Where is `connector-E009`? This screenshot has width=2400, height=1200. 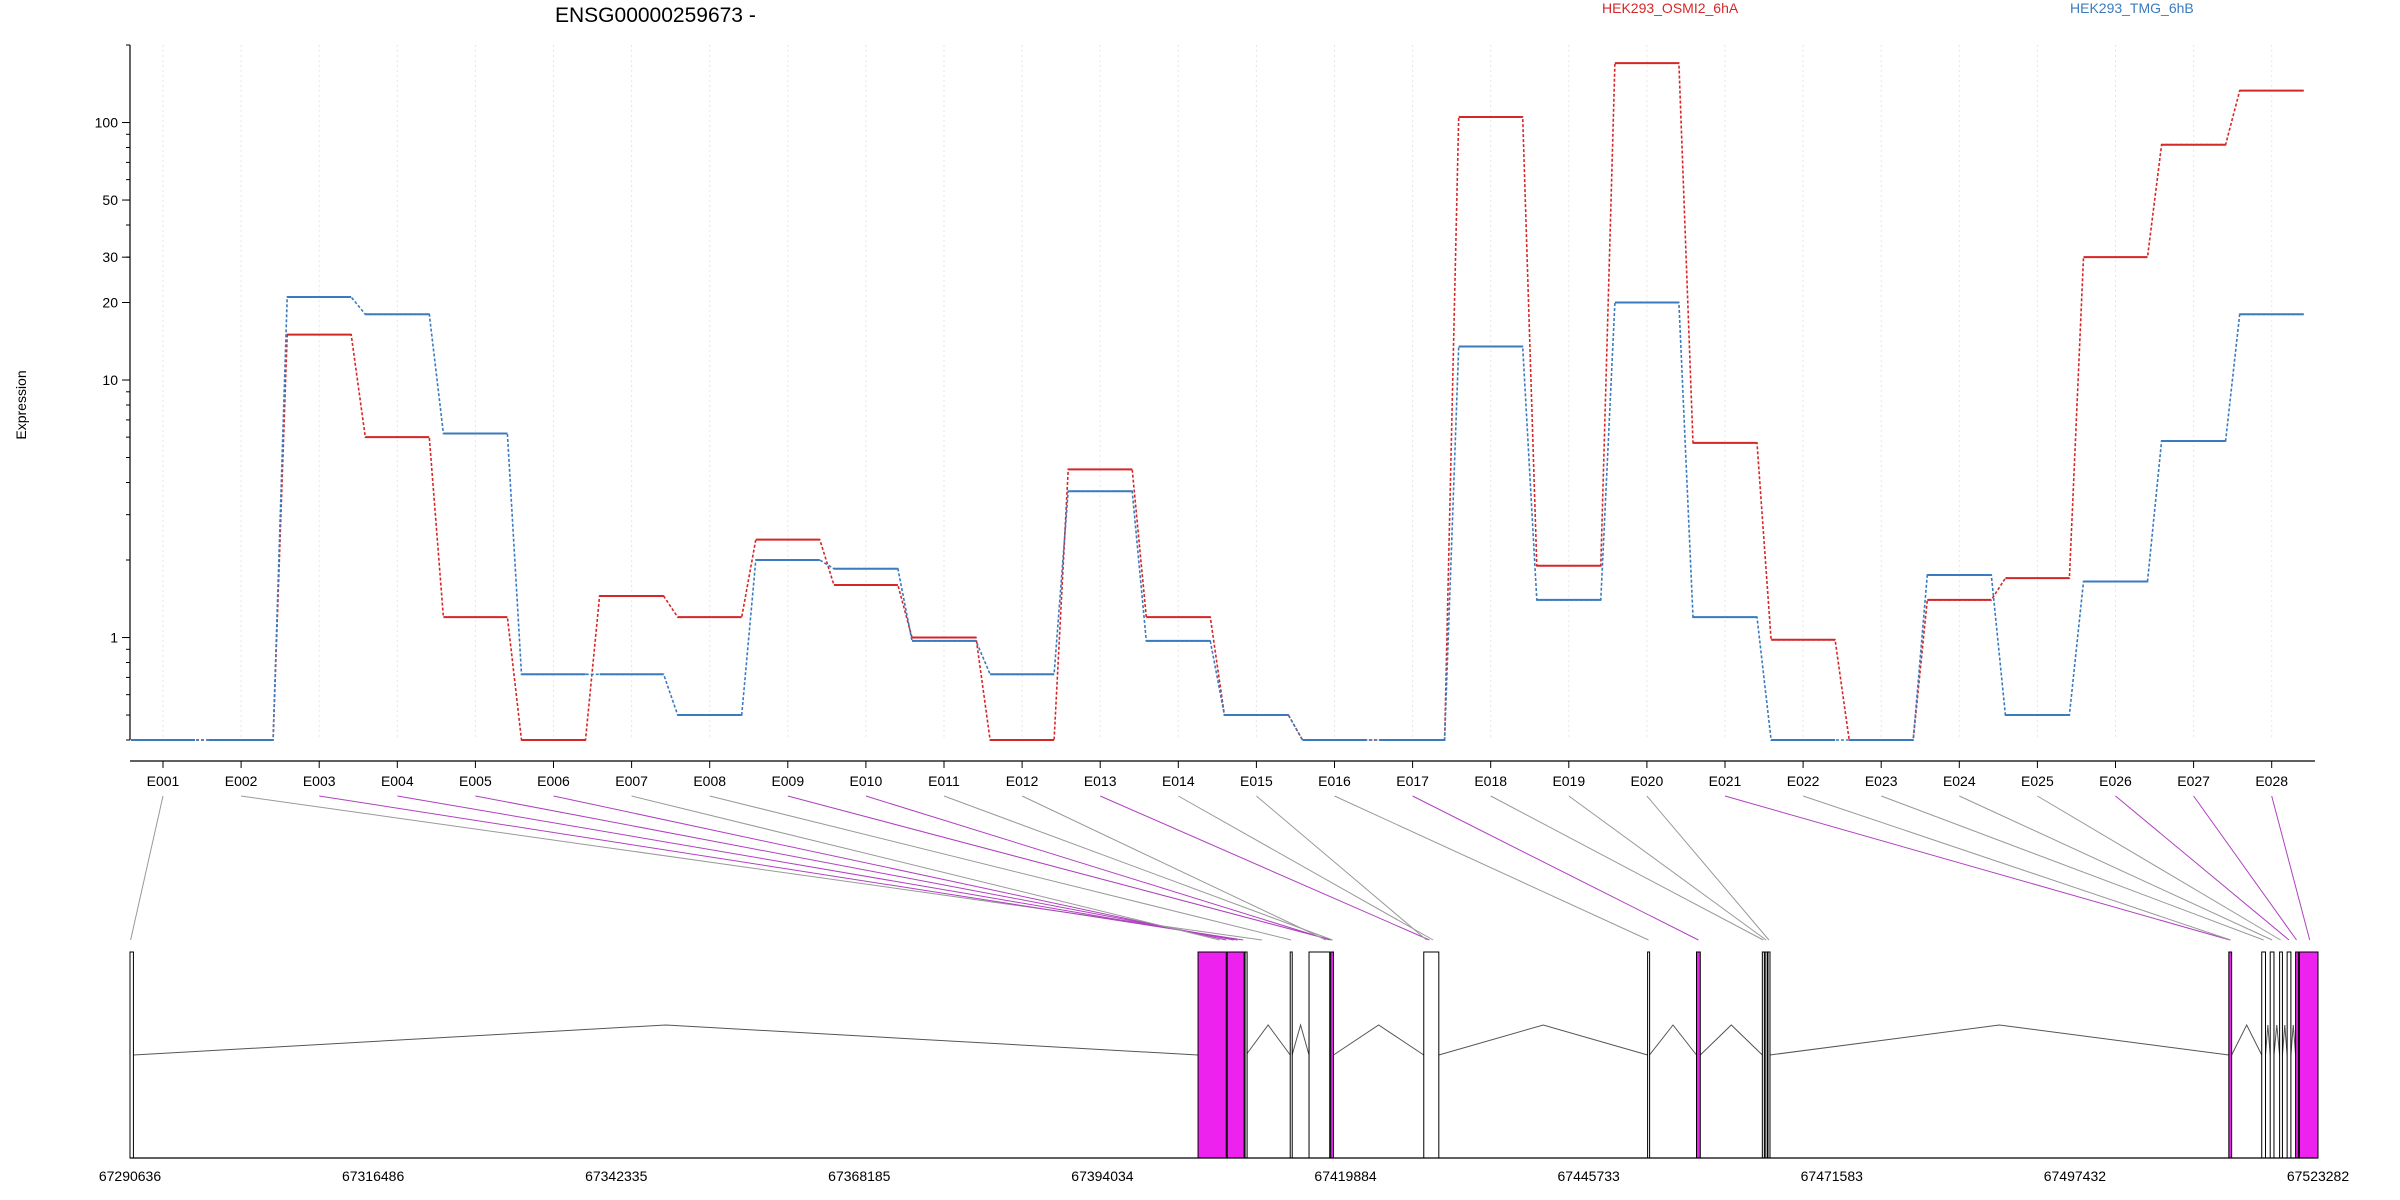 connector-E009 is located at coordinates (1059, 868).